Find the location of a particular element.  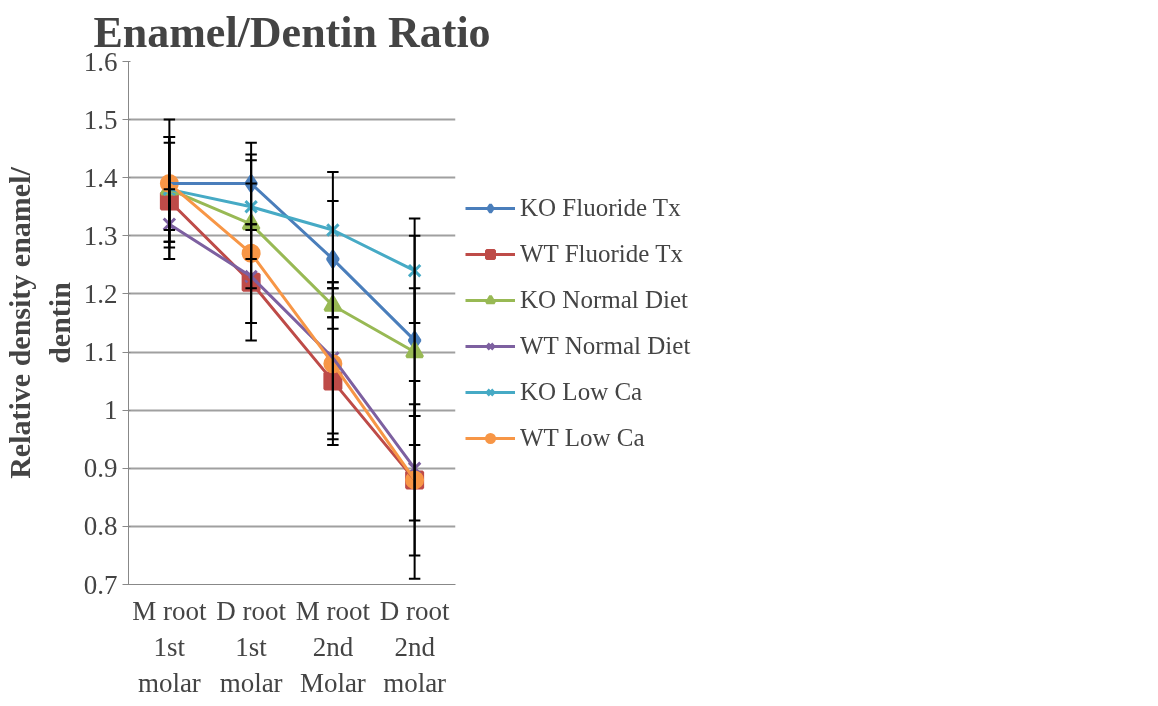

y-tick-label: 0.8 is located at coordinates (100, 526).